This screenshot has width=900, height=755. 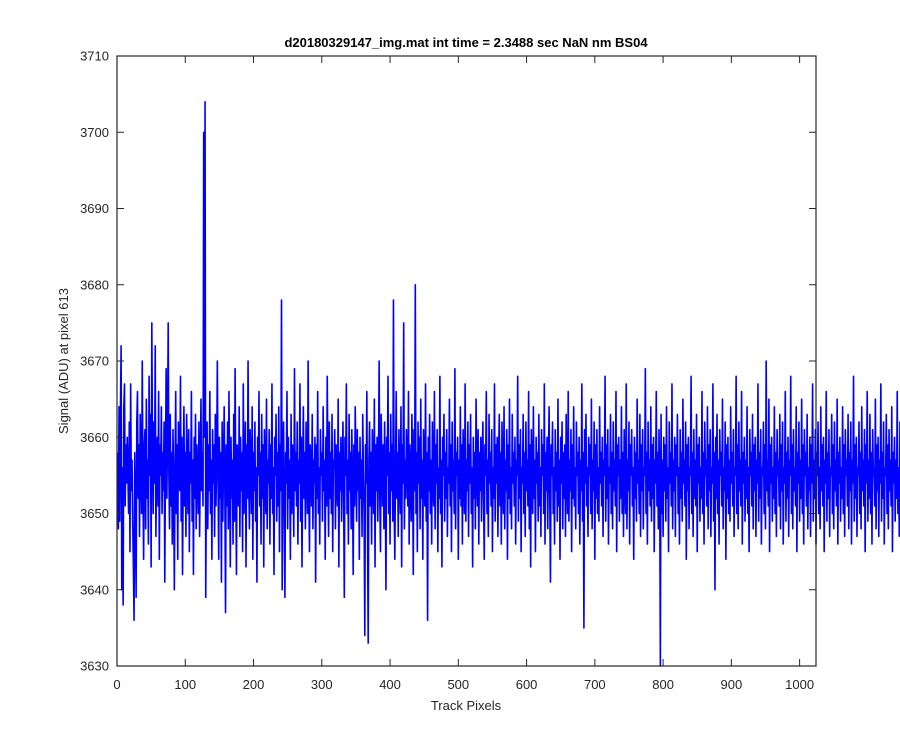 I want to click on x-tick-label: 100, so click(x=185, y=684).